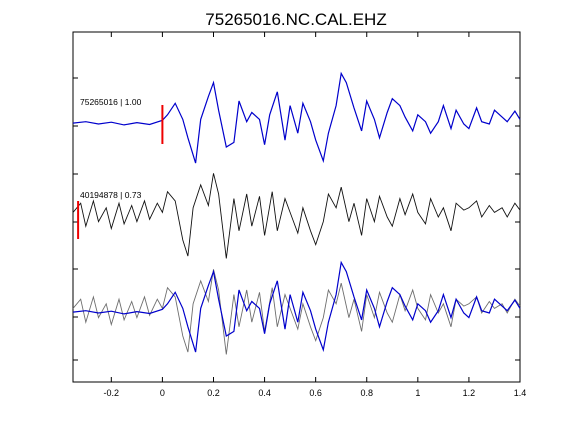  I want to click on x-tick-label: 0.4, so click(264, 393).